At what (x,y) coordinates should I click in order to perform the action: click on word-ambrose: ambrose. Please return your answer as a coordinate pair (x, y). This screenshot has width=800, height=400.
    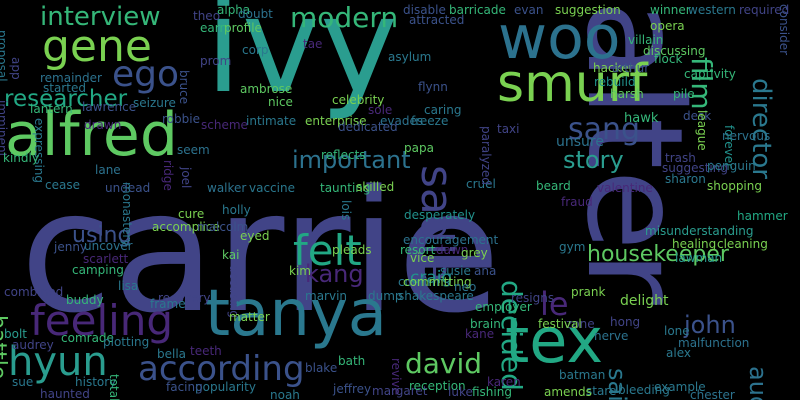
    Looking at the image, I should click on (266, 89).